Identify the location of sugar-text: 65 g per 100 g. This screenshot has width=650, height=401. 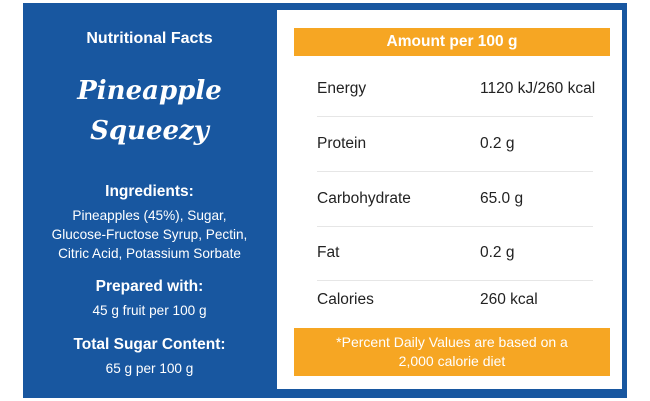
(149, 368).